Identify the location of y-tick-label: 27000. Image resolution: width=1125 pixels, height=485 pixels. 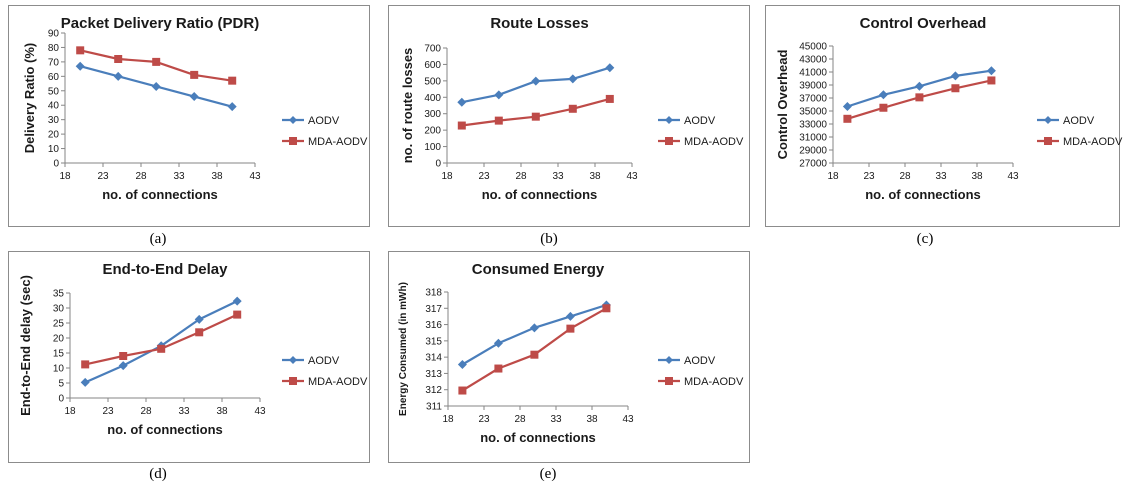
(813, 164).